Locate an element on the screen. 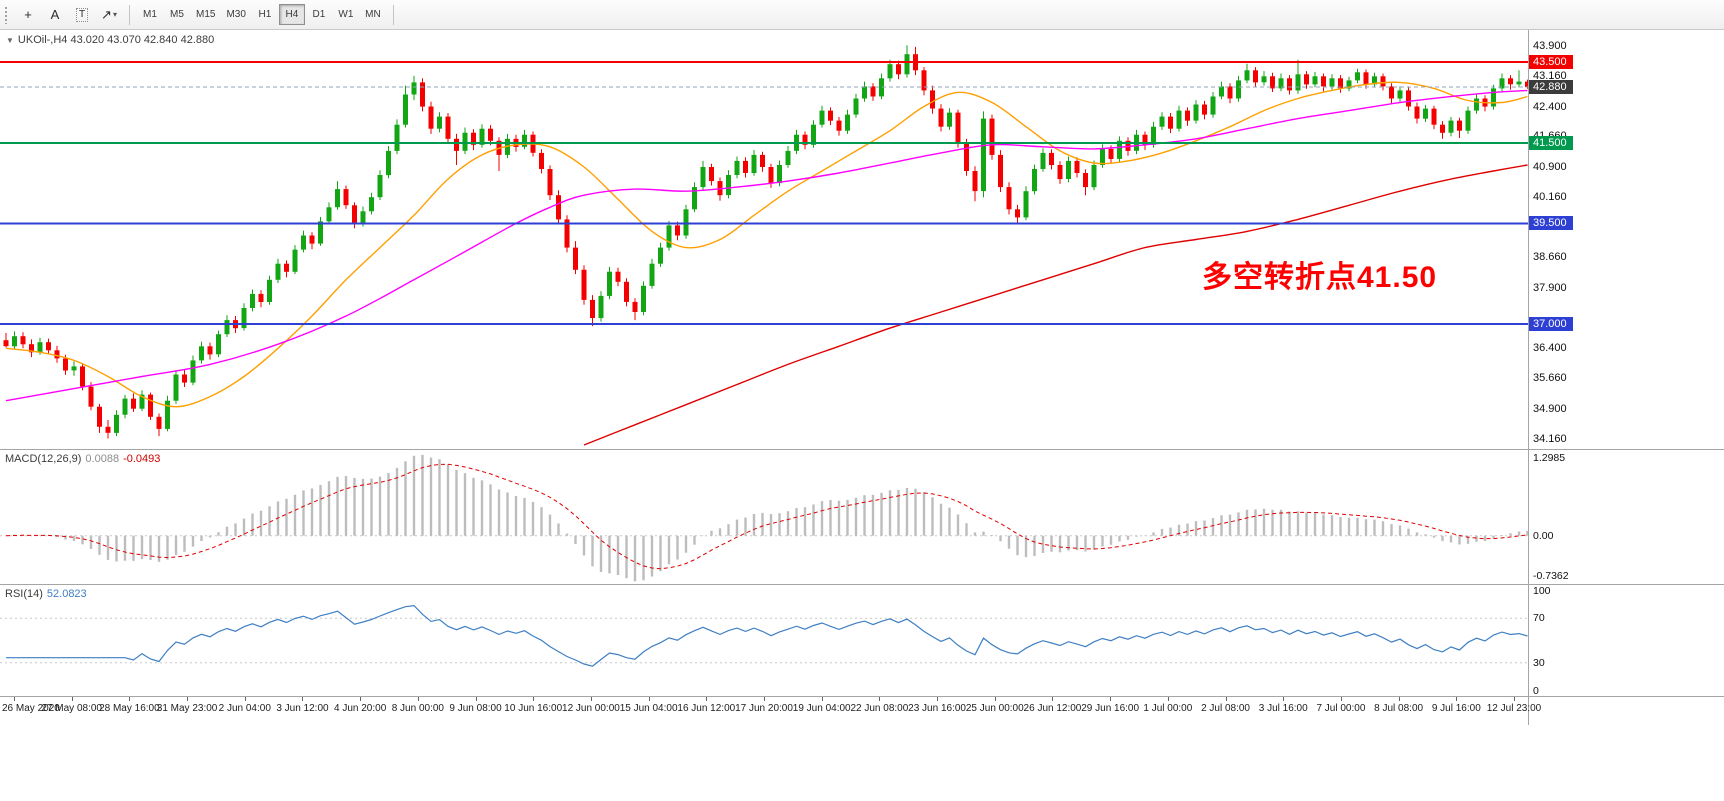 This screenshot has width=1724, height=801. rsi-indicator-canvas is located at coordinates (764, 640).